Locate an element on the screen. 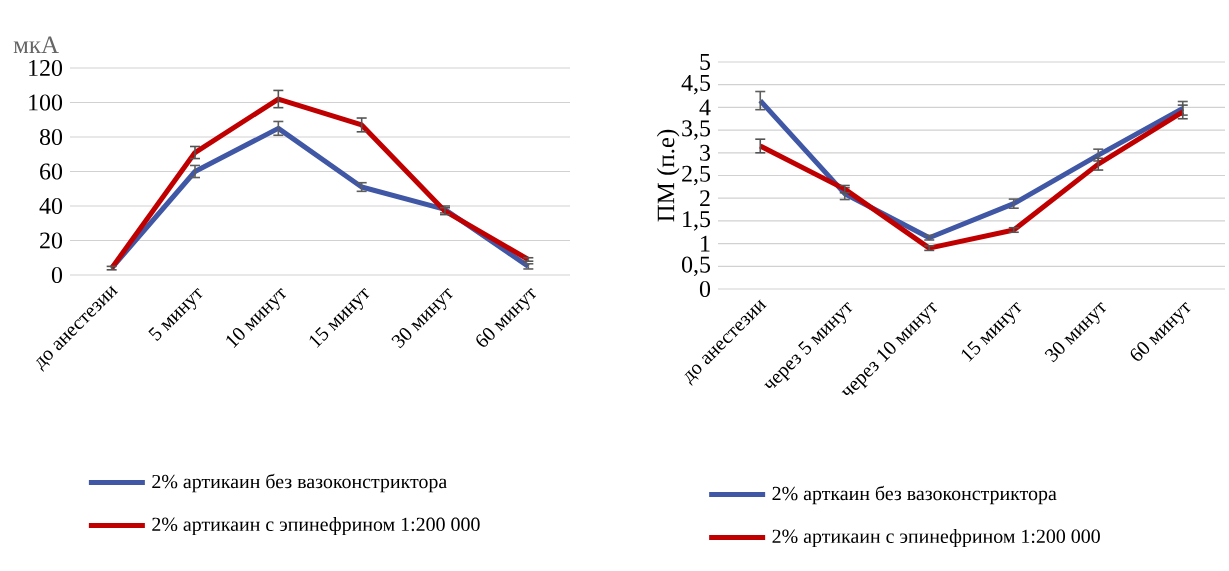  y-tick-label: 5 is located at coordinates (705, 62).